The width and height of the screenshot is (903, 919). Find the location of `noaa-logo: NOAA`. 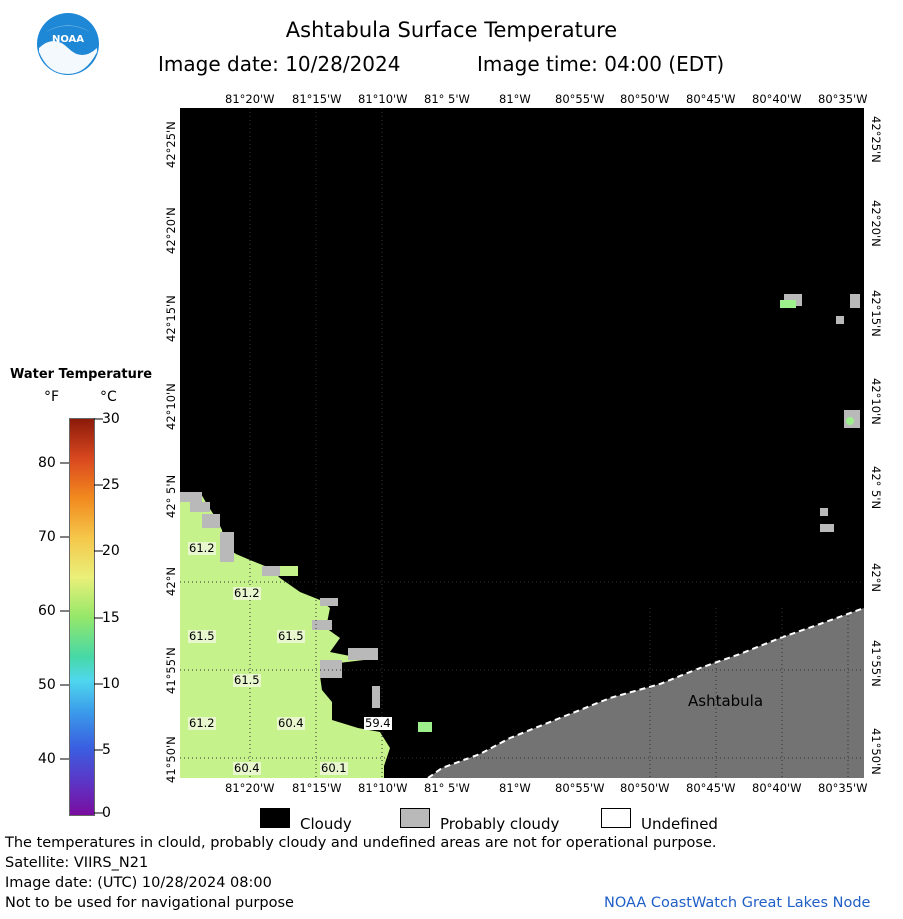

noaa-logo: NOAA is located at coordinates (68, 44).